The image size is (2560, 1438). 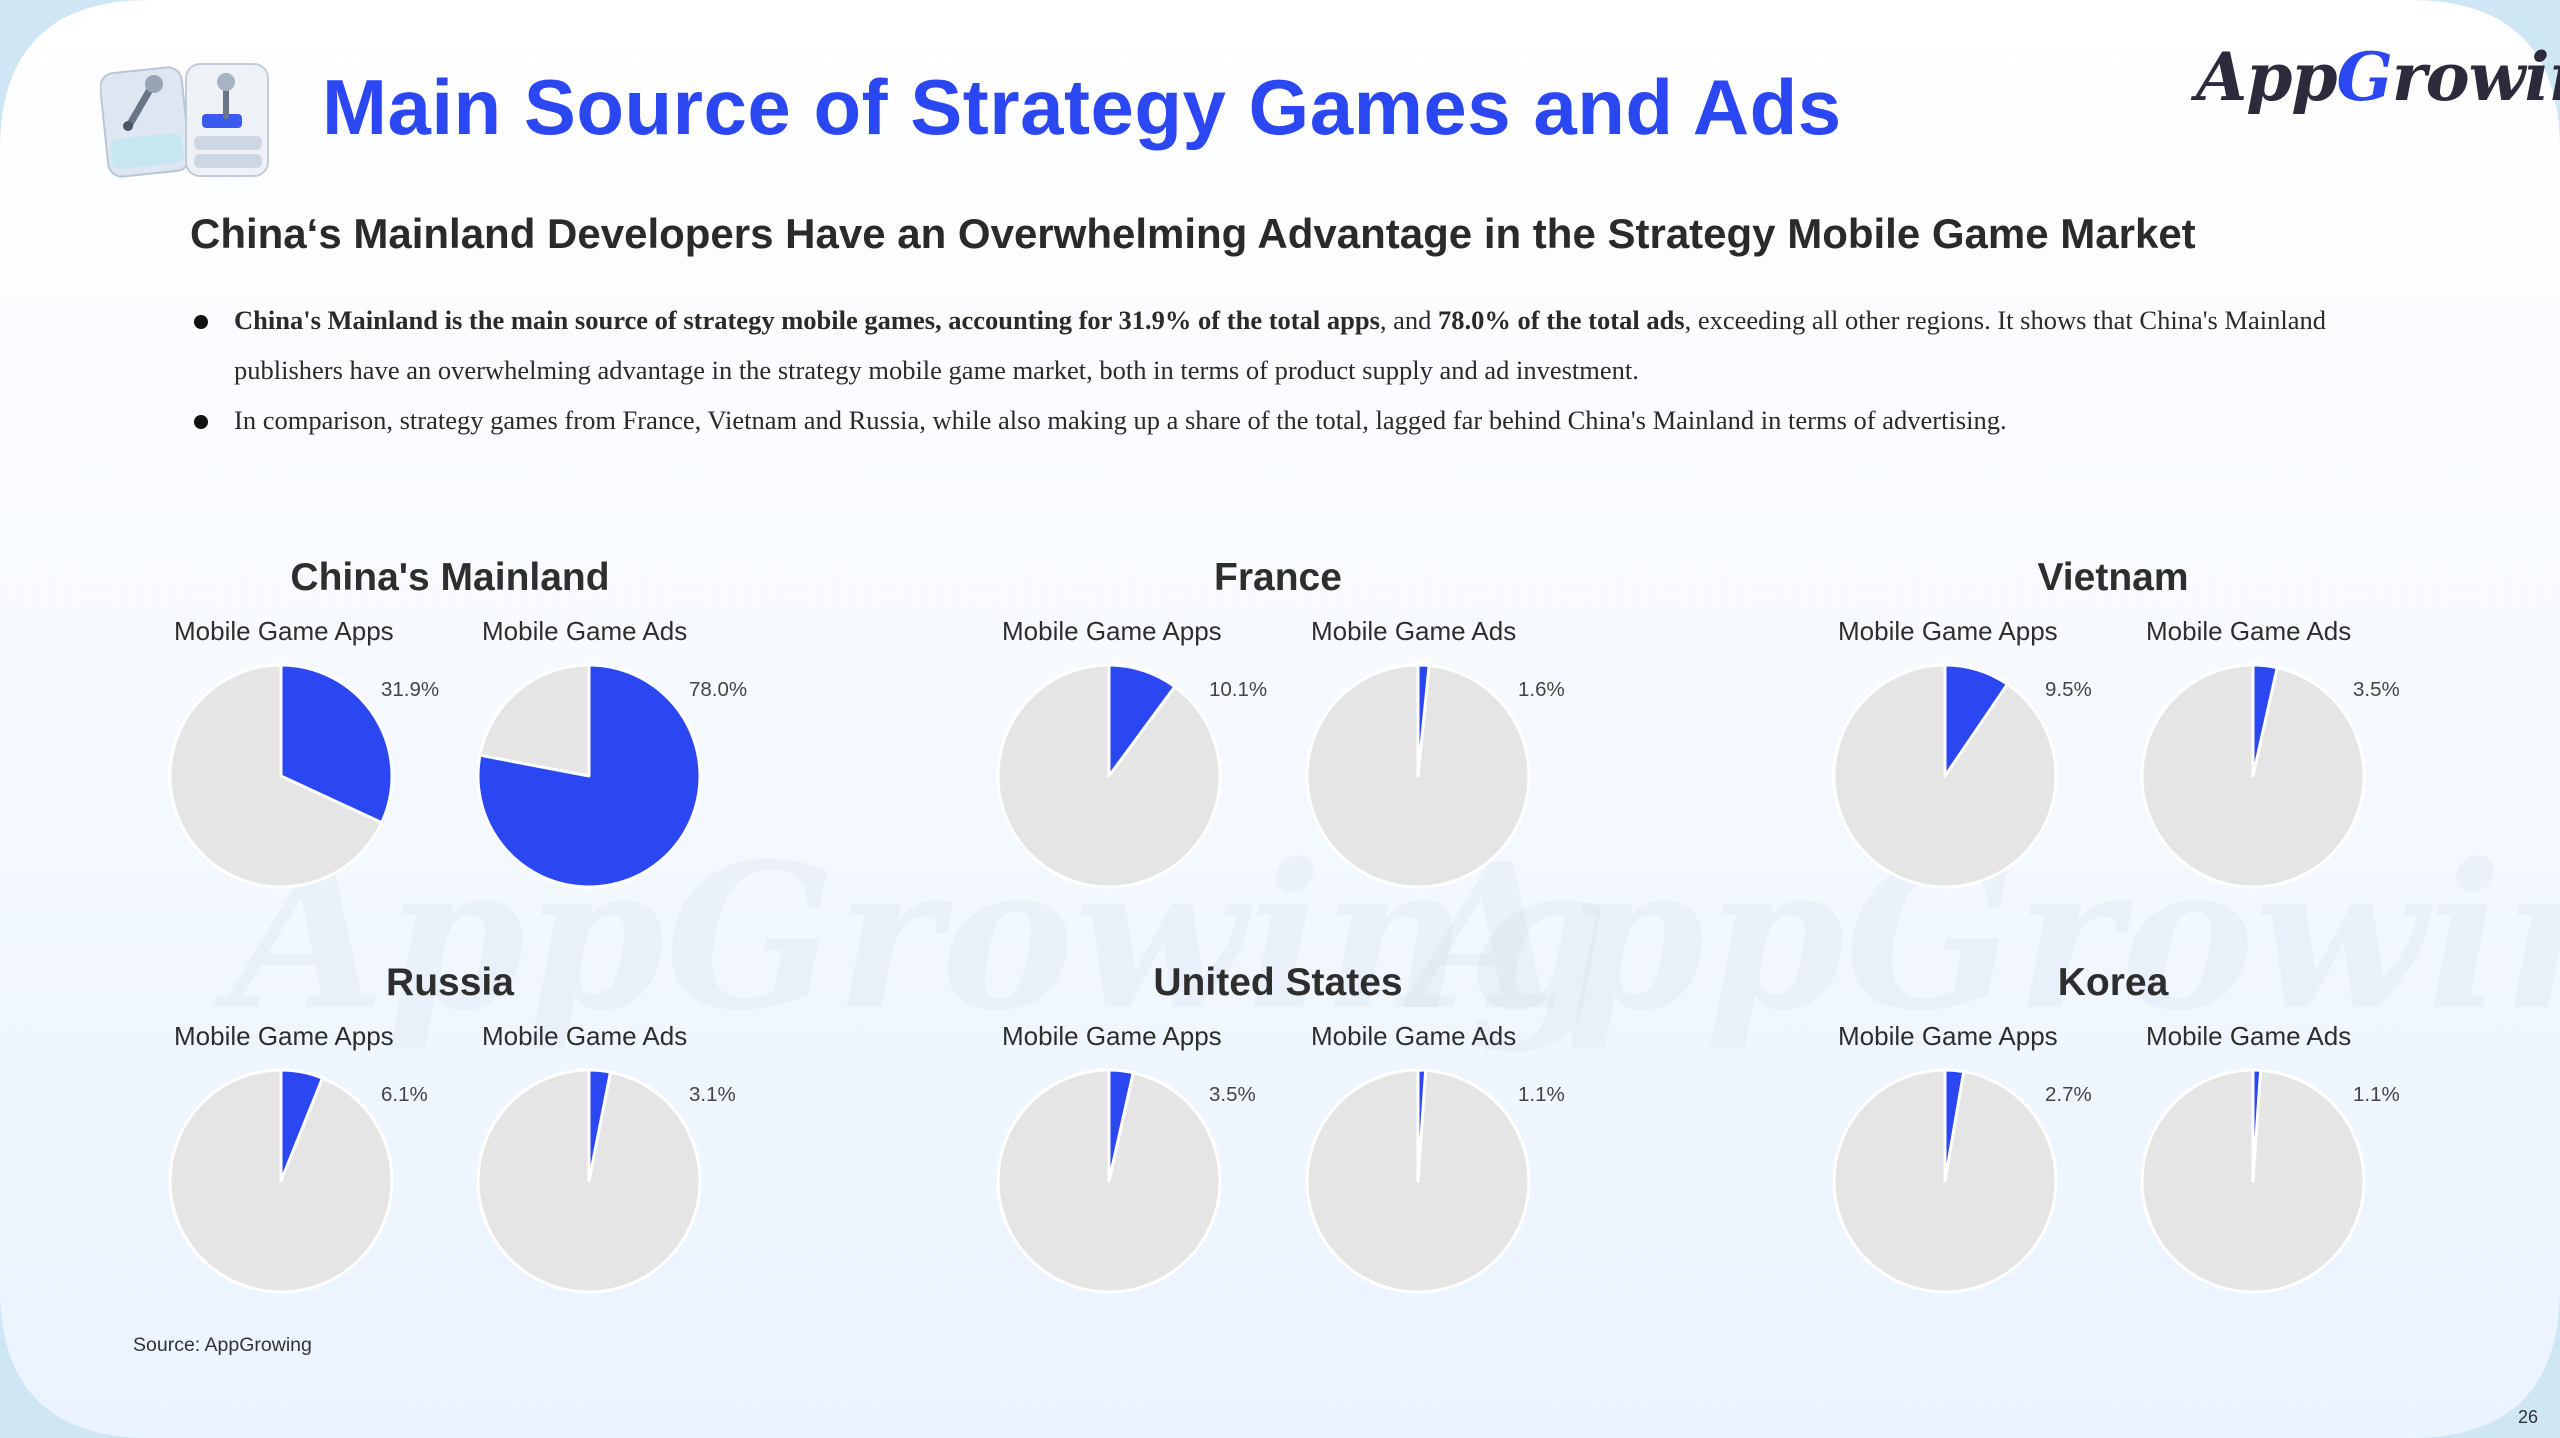 What do you see at coordinates (2364, 77) in the screenshot?
I see `logo-accent: G` at bounding box center [2364, 77].